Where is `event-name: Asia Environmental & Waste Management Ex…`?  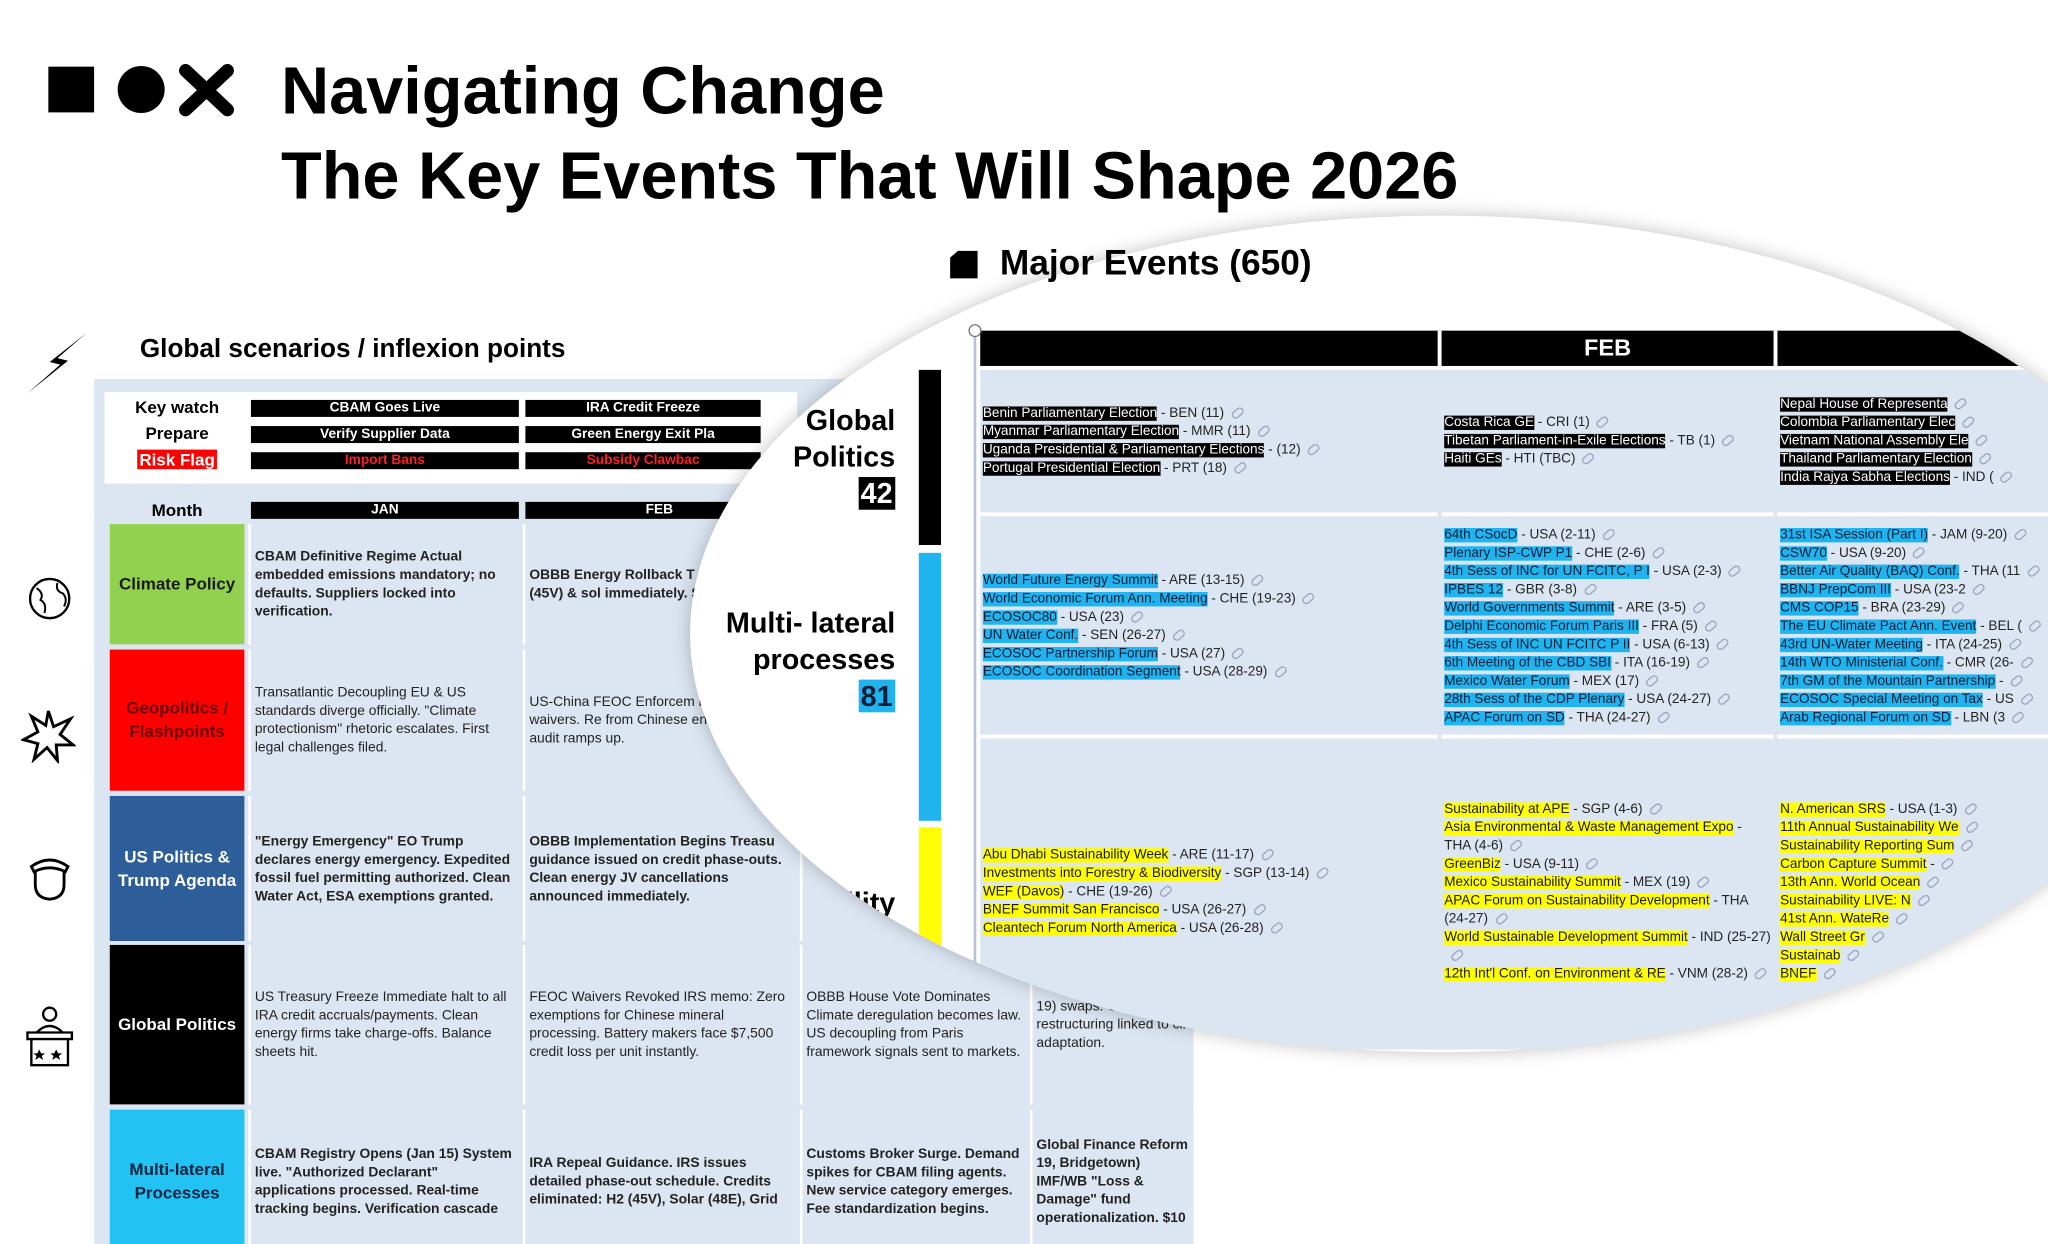 event-name: Asia Environmental & Waste Management Ex… is located at coordinates (1589, 828).